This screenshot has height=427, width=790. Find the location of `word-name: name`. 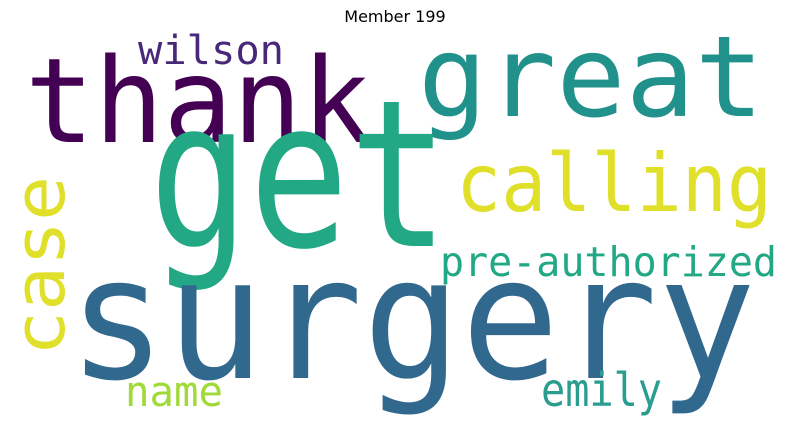

word-name: name is located at coordinates (174, 391).